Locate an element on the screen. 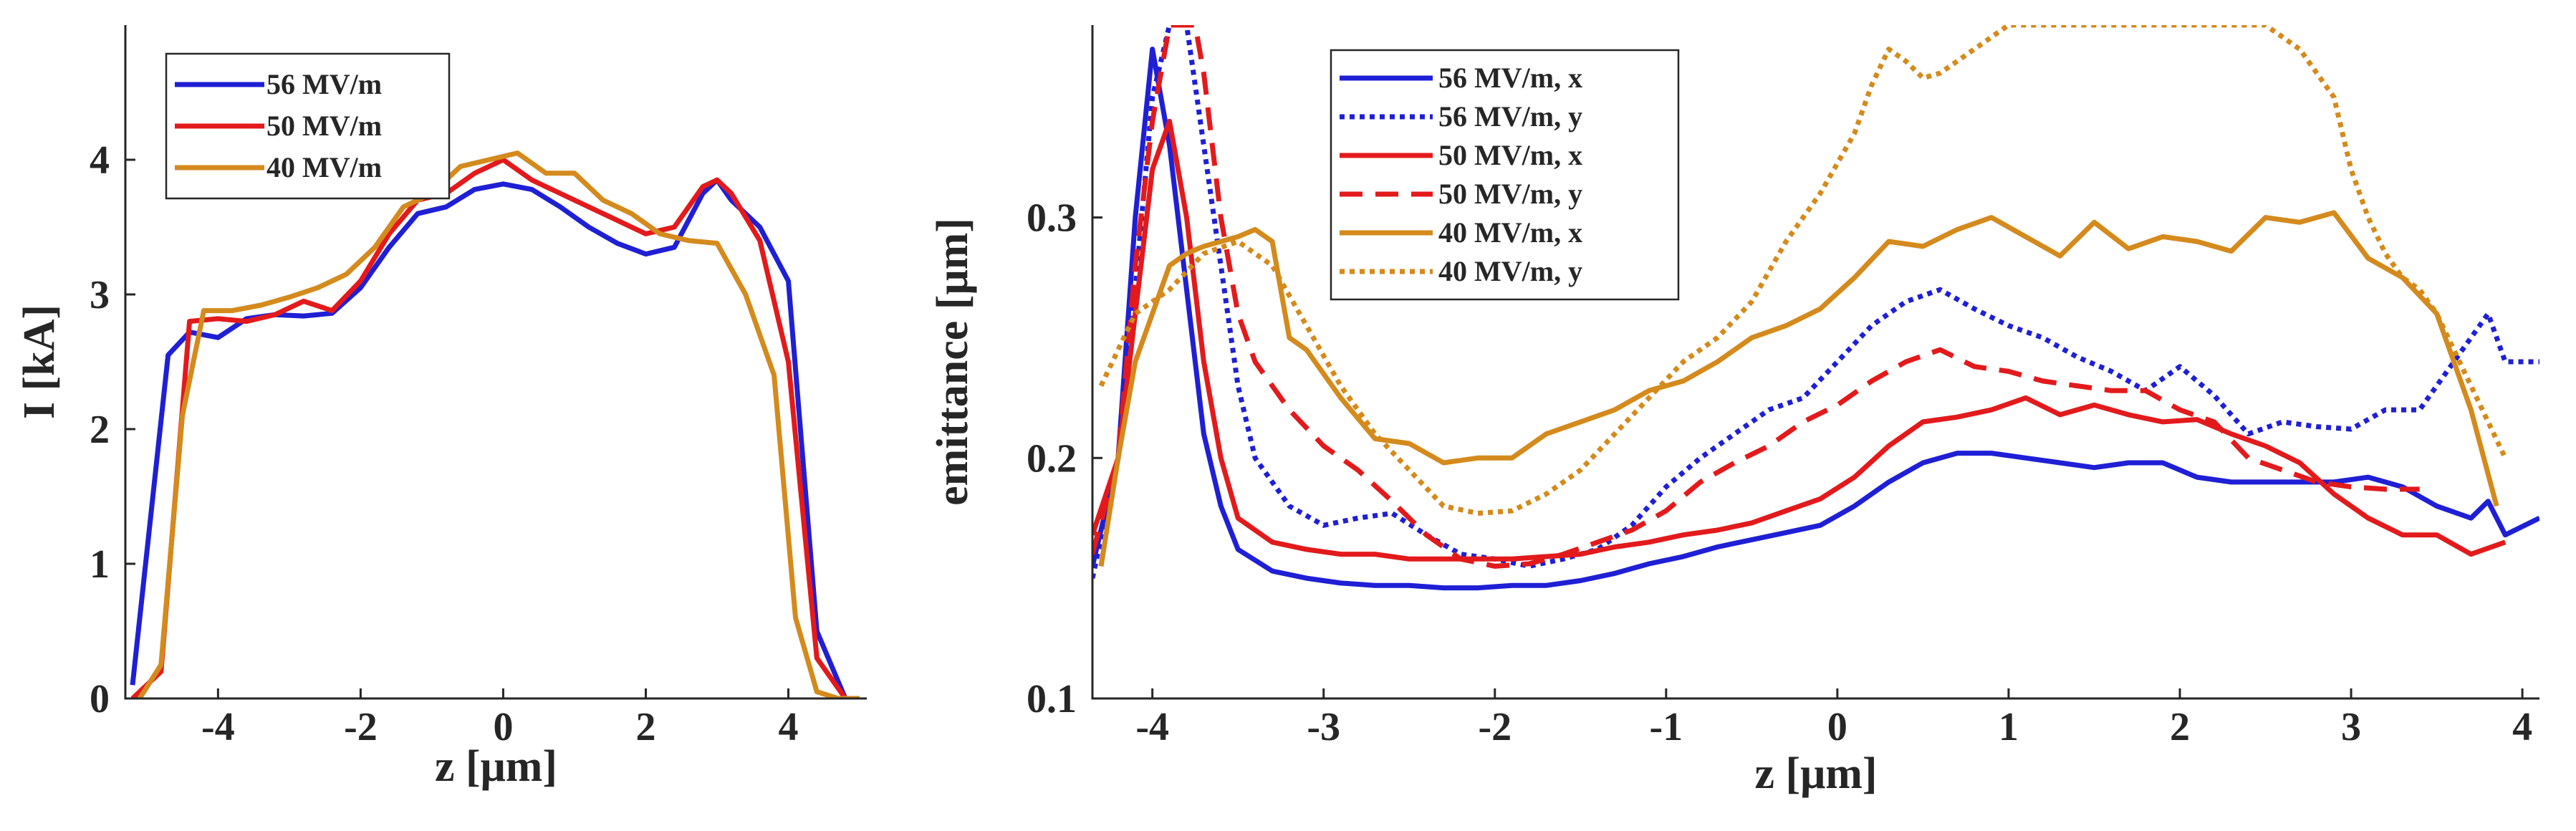 Image resolution: width=2576 pixels, height=831 pixels. y-axis-label: emittance [μm] is located at coordinates (953, 362).